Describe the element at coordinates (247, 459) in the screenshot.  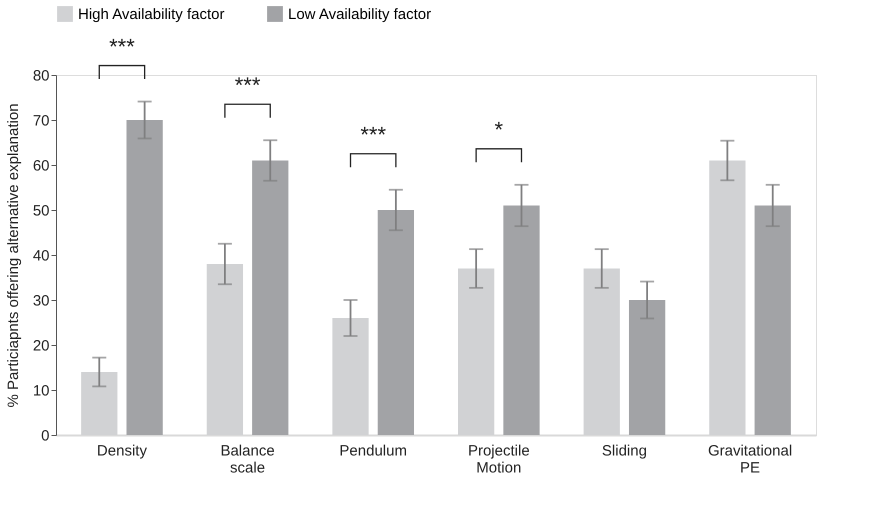
I see `x-tick-label: Balance scale` at that location.